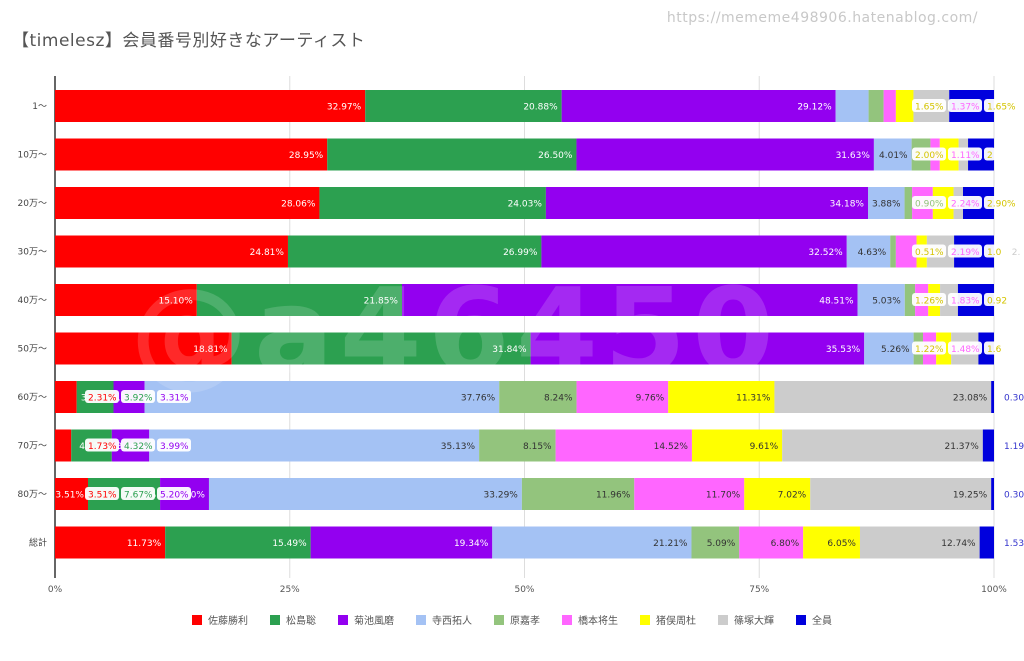 Image resolution: width=1024 pixels, height=661 pixels. Describe the element at coordinates (1014, 544) in the screenshot. I see `data-label: 1.53` at that location.